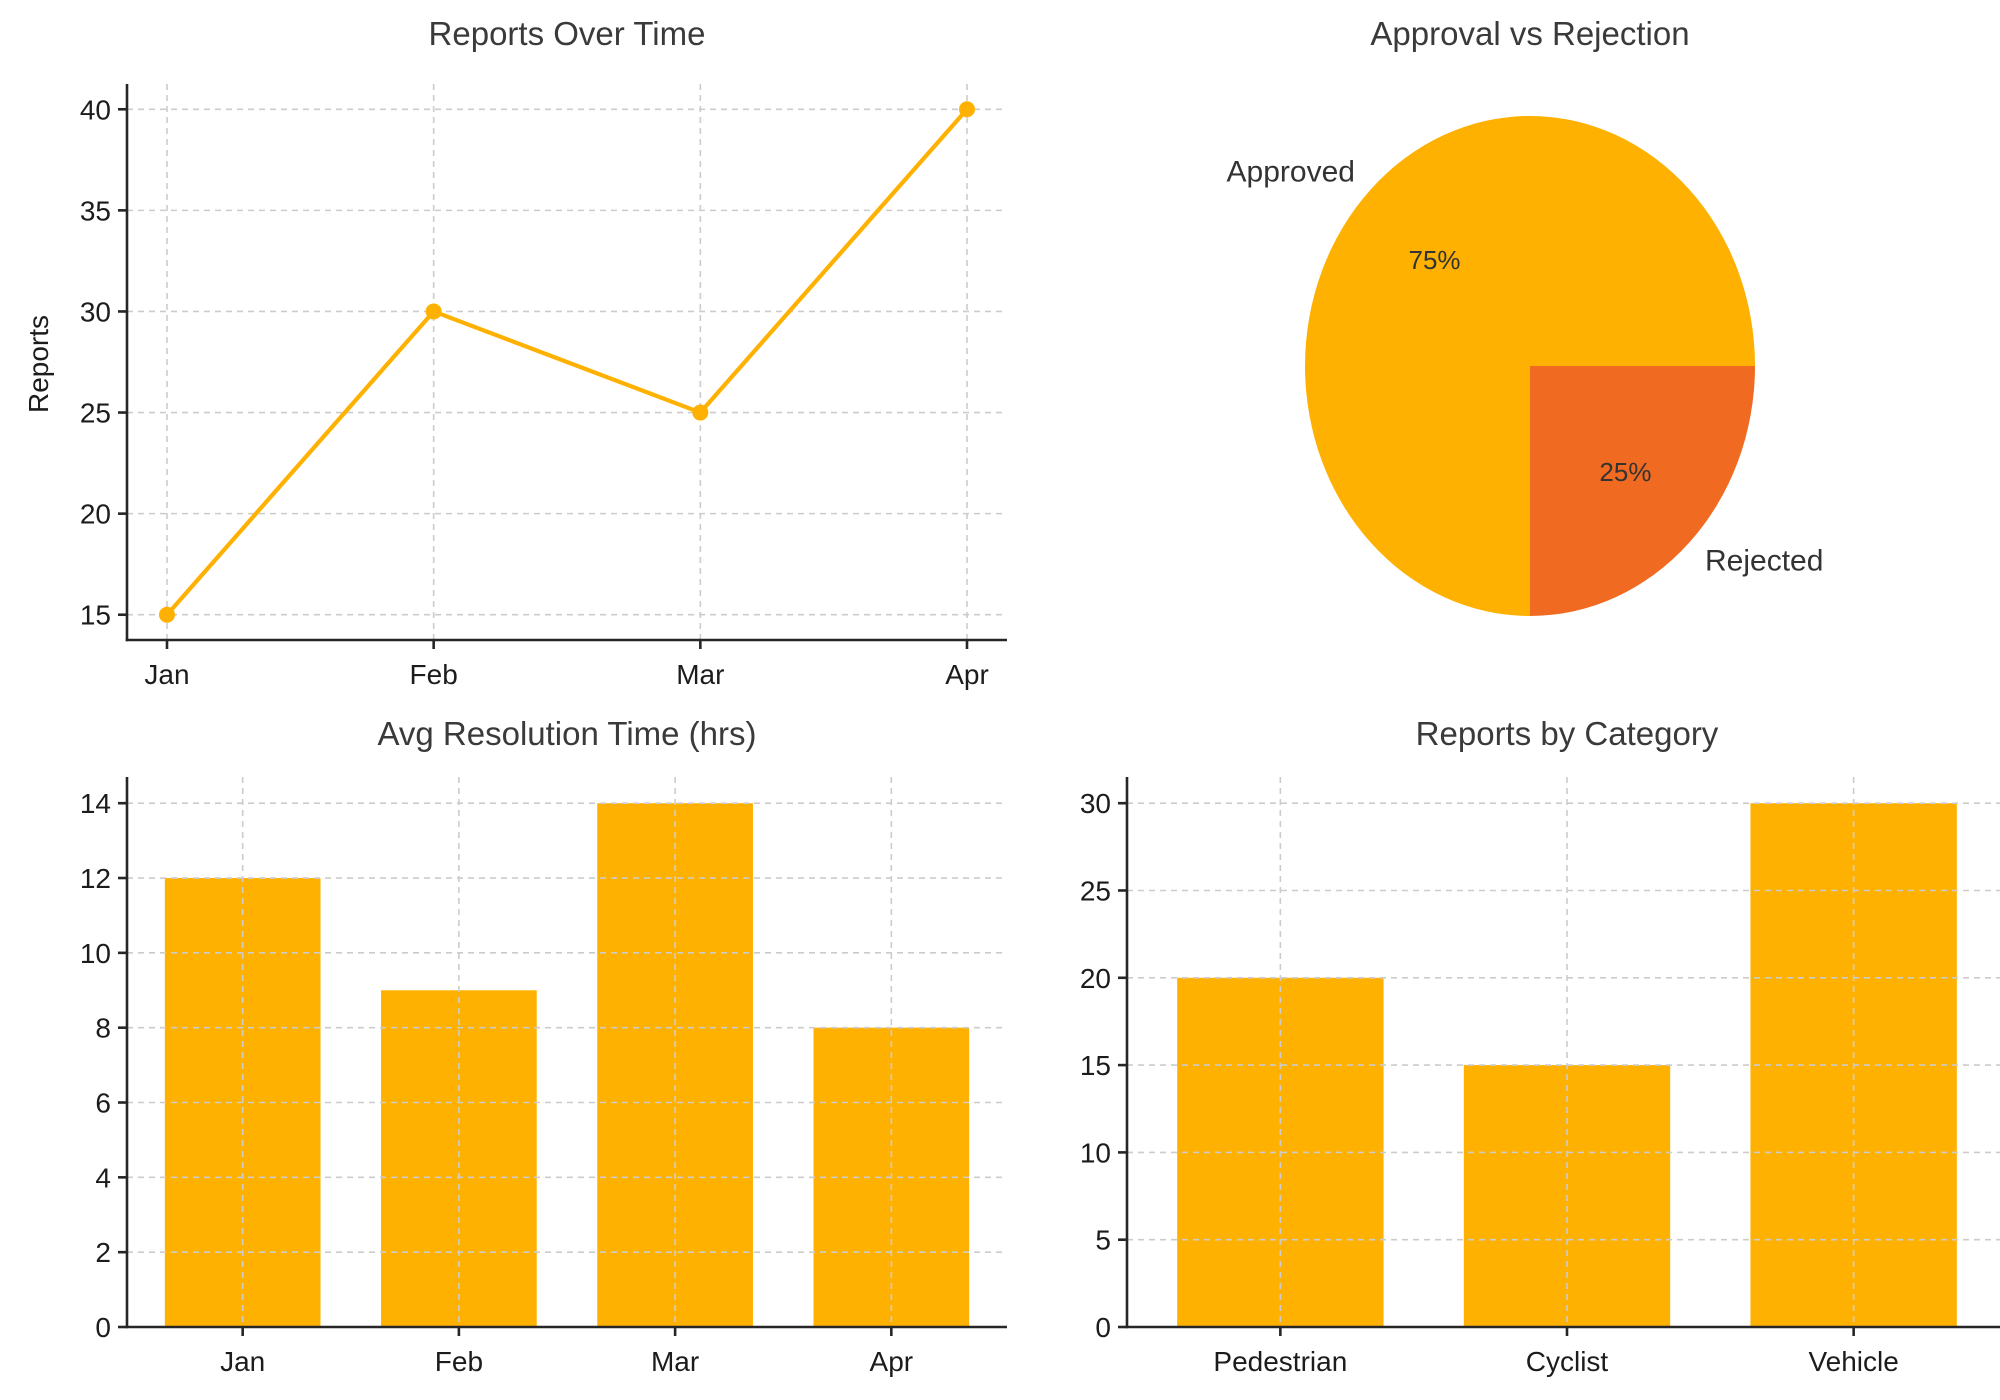 Image resolution: width=2000 pixels, height=1400 pixels. I want to click on pie-labels: Approved 75% Rejected 25%, so click(1525, 367).